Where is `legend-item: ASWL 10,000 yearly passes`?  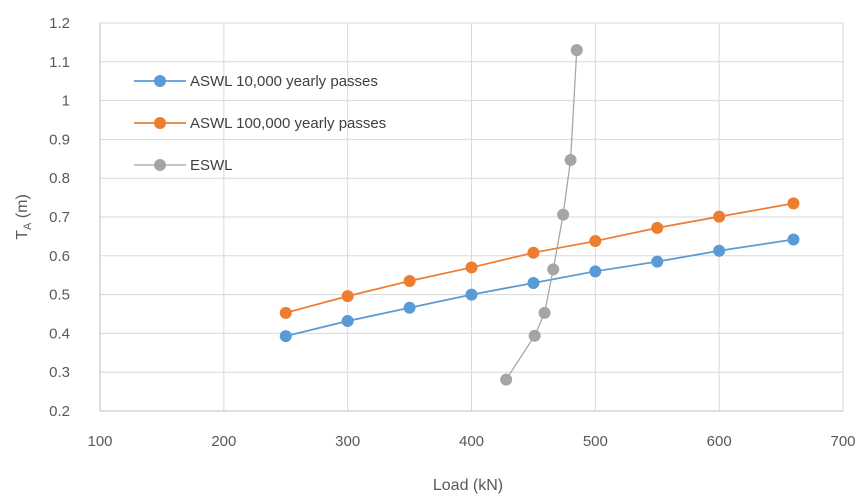 legend-item: ASWL 10,000 yearly passes is located at coordinates (256, 81).